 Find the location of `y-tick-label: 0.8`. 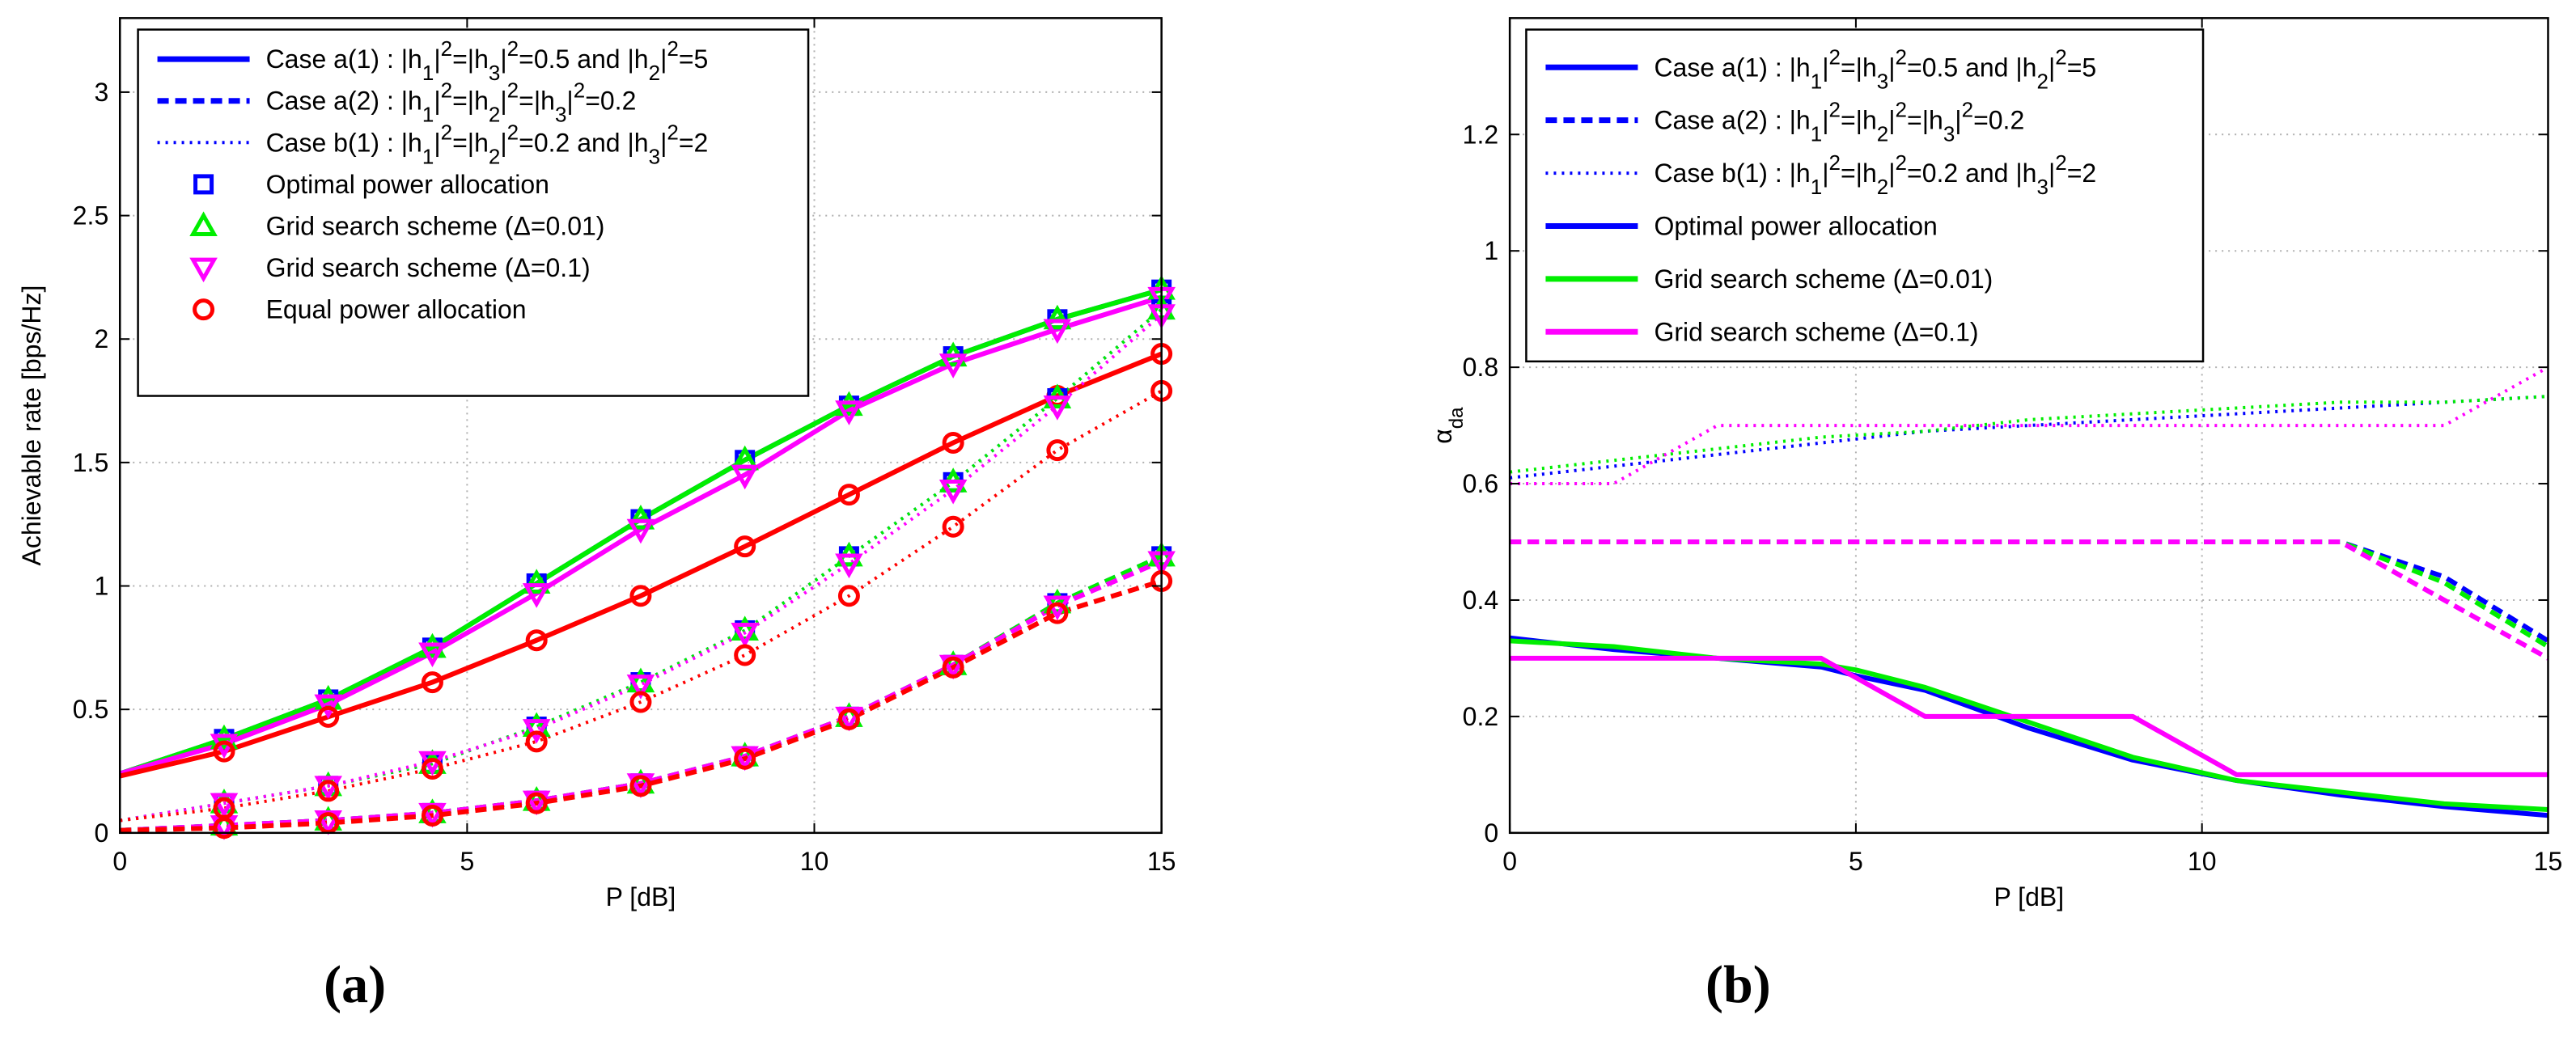

y-tick-label: 0.8 is located at coordinates (1480, 367).